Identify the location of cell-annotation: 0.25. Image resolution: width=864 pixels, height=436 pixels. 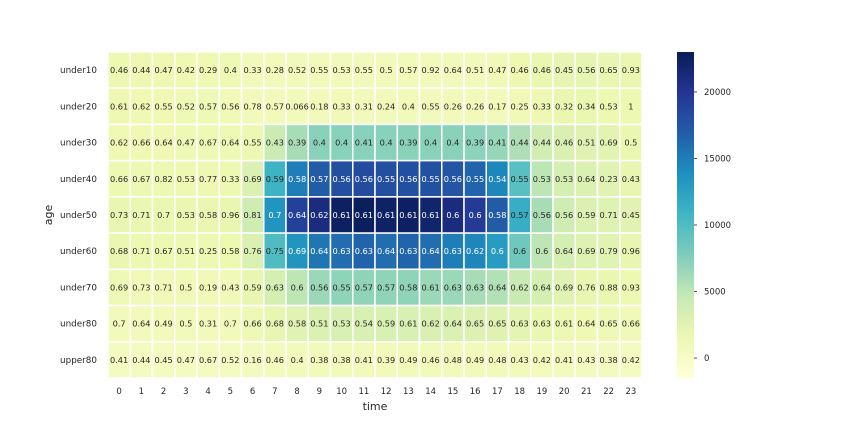
(520, 106).